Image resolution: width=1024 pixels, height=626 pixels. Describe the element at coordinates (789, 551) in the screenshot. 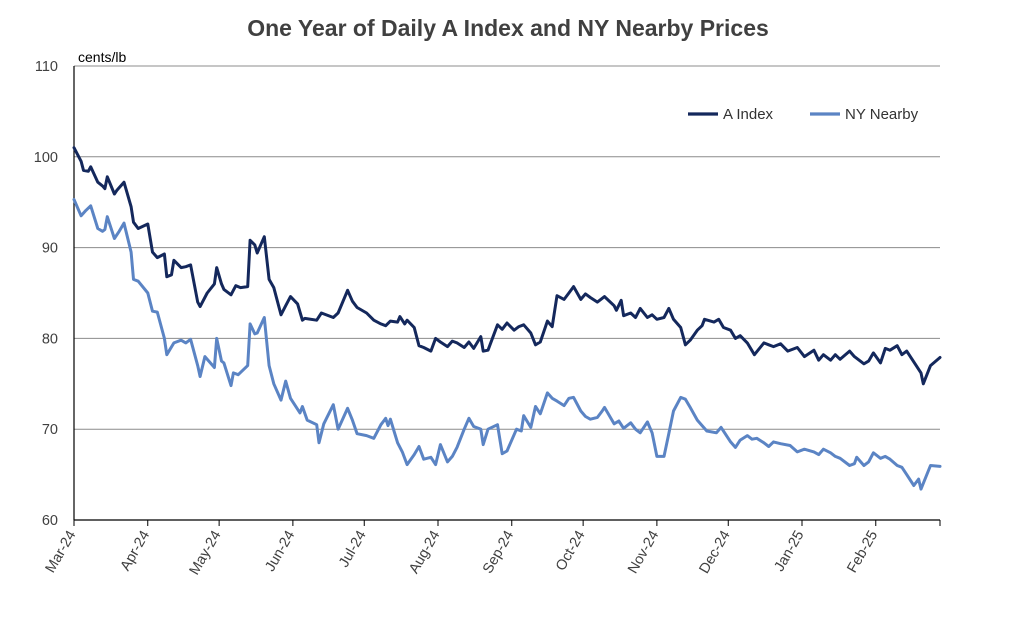

I see `x-tick-label: Jan-25` at that location.